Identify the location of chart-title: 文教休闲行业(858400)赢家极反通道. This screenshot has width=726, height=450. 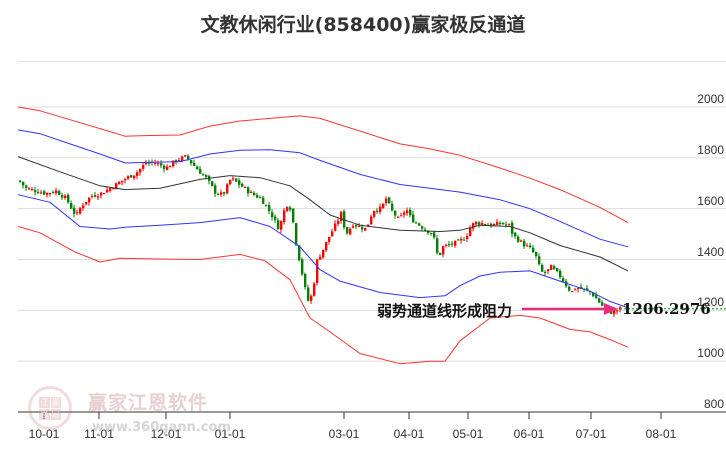
(363, 25).